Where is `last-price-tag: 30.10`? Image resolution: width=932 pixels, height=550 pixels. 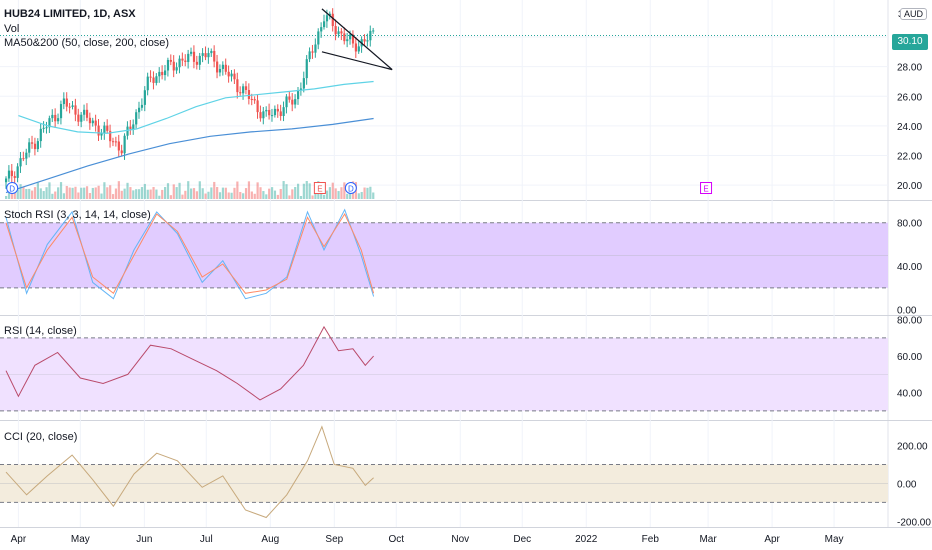 last-price-tag: 30.10 is located at coordinates (910, 42).